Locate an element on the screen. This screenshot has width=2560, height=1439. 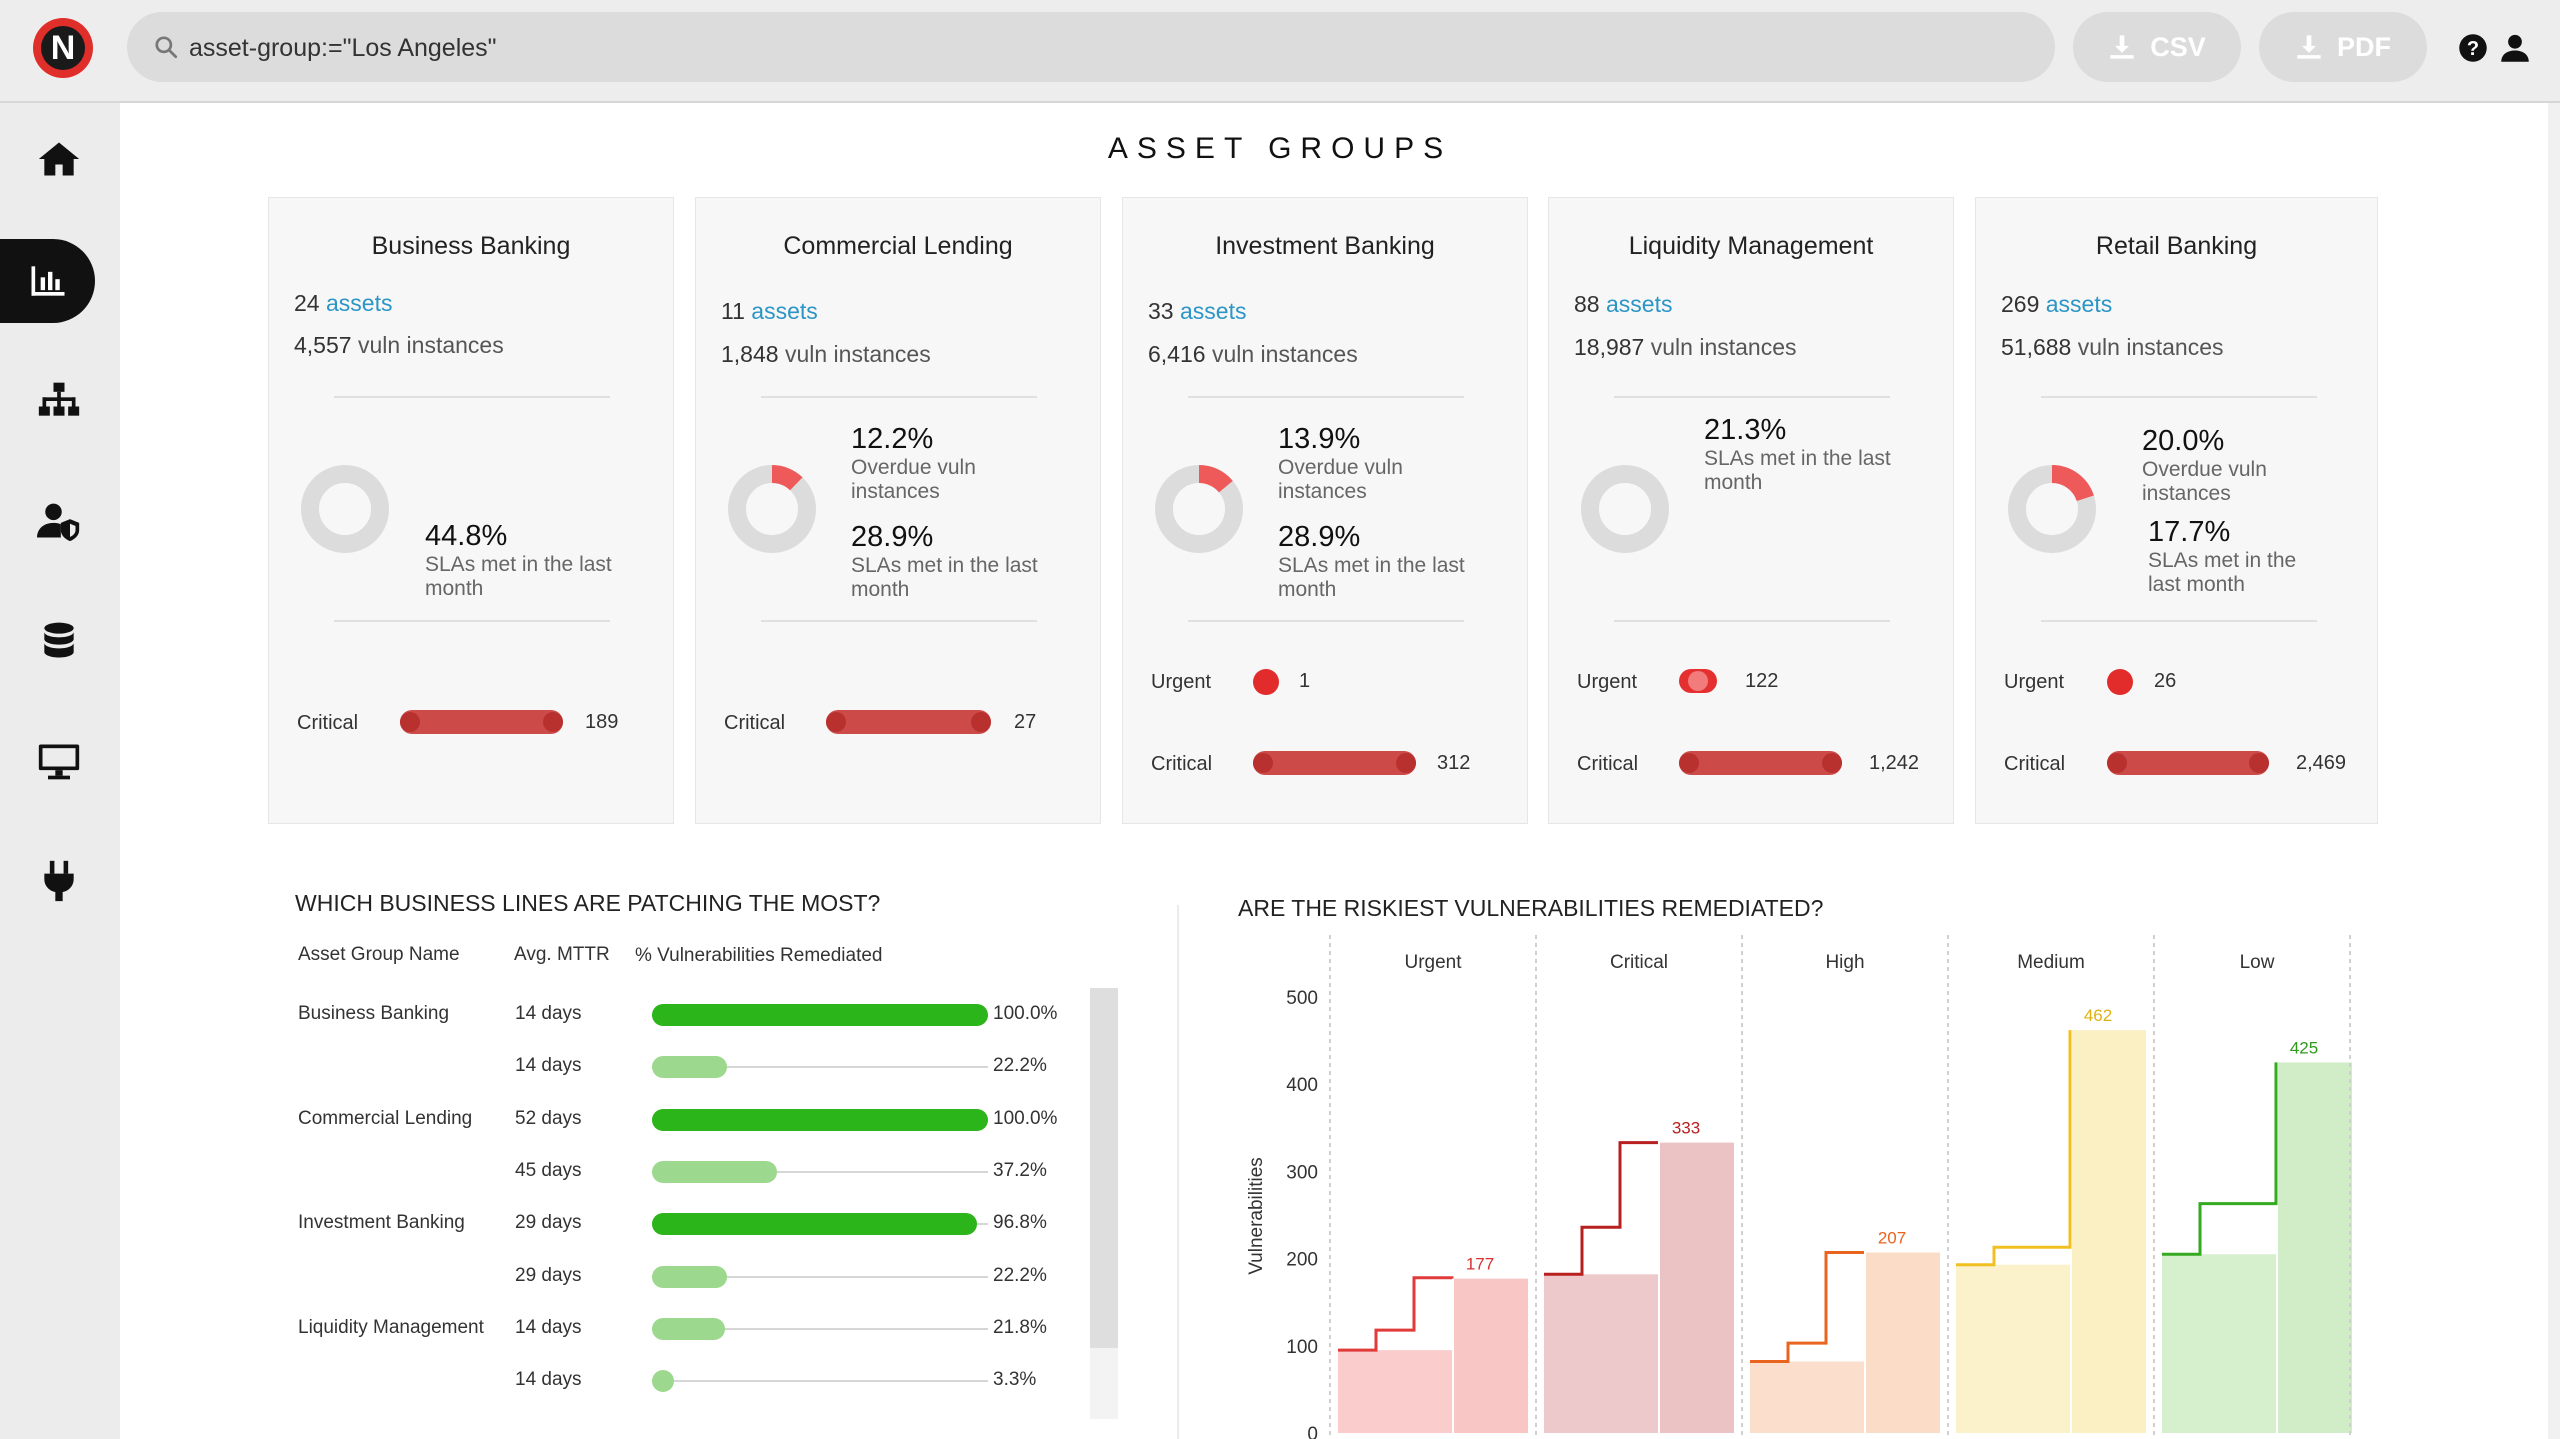
nav-hierarchy is located at coordinates (59, 401).